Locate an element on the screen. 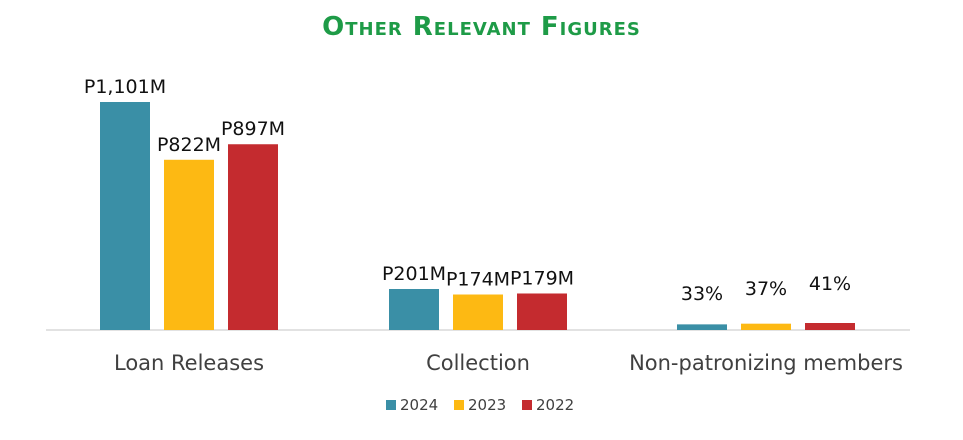  chart-title: Other Relevant Figures is located at coordinates (481, 27).